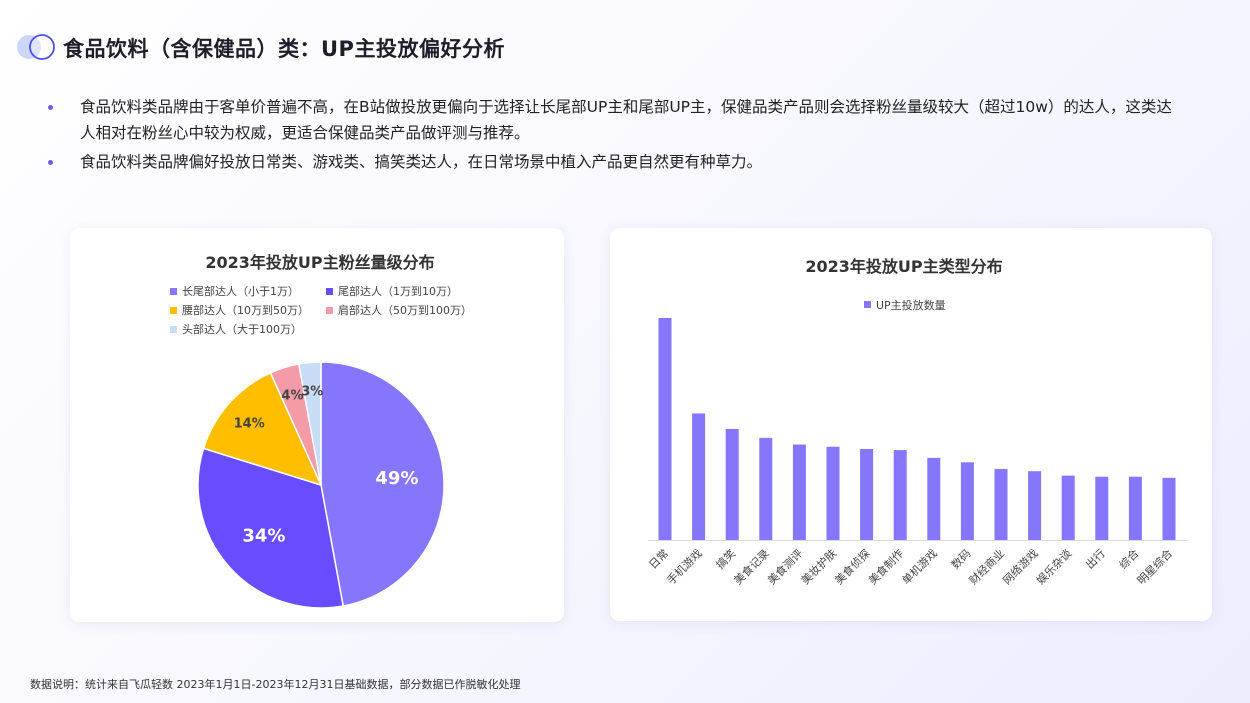 The image size is (1250, 703). What do you see at coordinates (911, 305) in the screenshot?
I see `bar-legend-label: UP主投放数量` at bounding box center [911, 305].